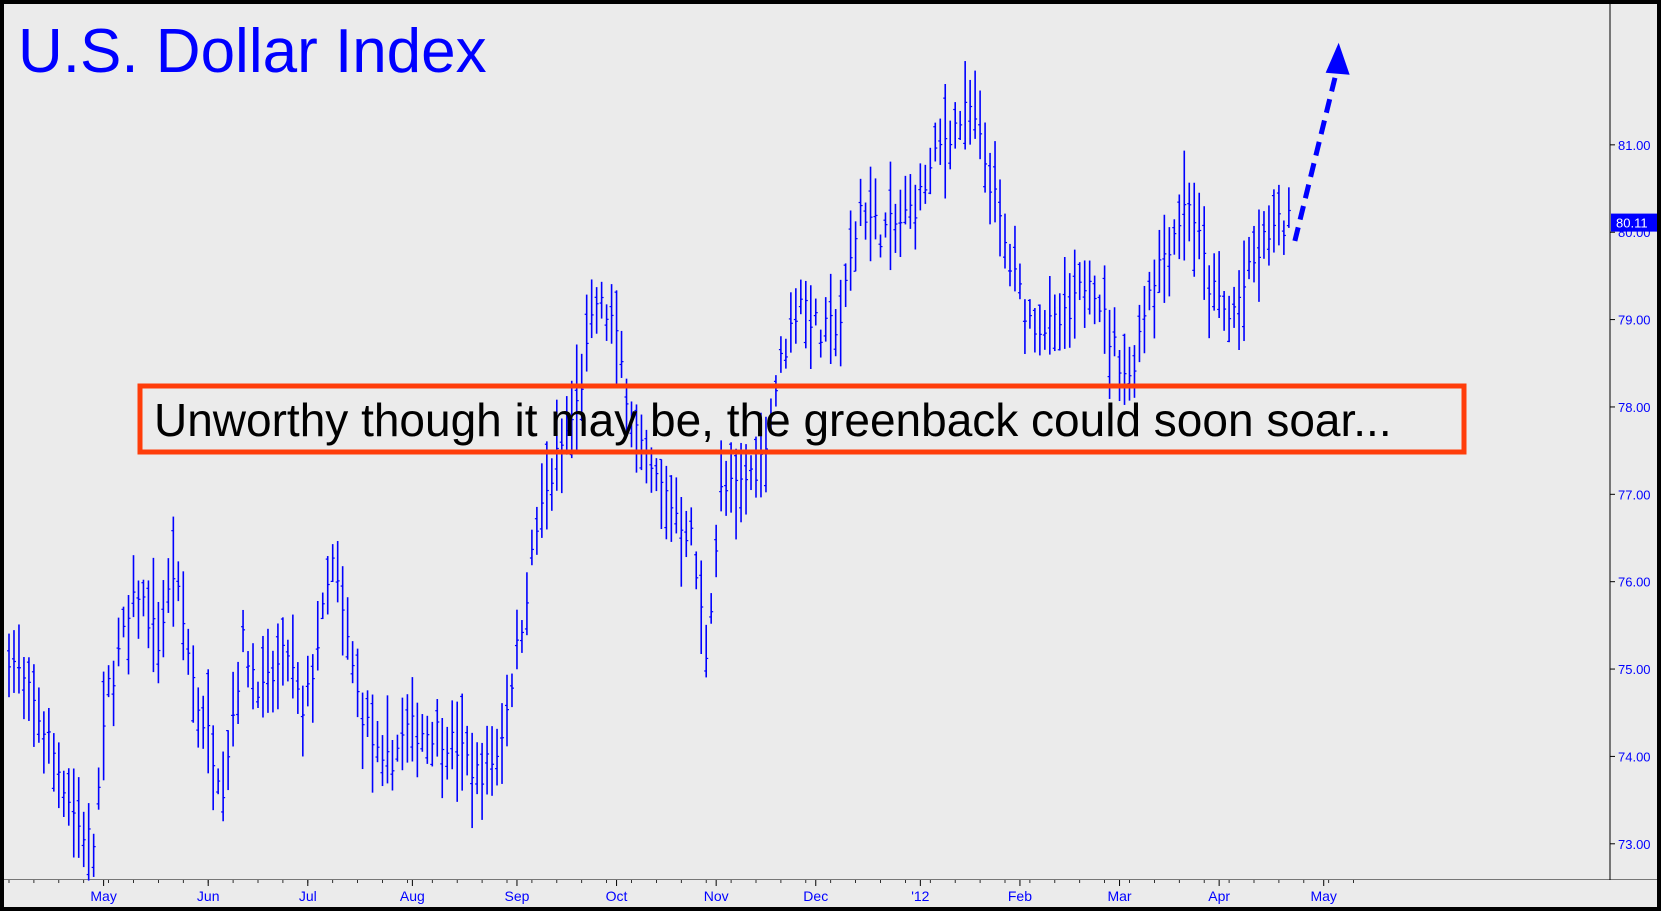 Image resolution: width=1661 pixels, height=911 pixels. Describe the element at coordinates (1634, 407) in the screenshot. I see `y-tick-label: 78.00` at that location.